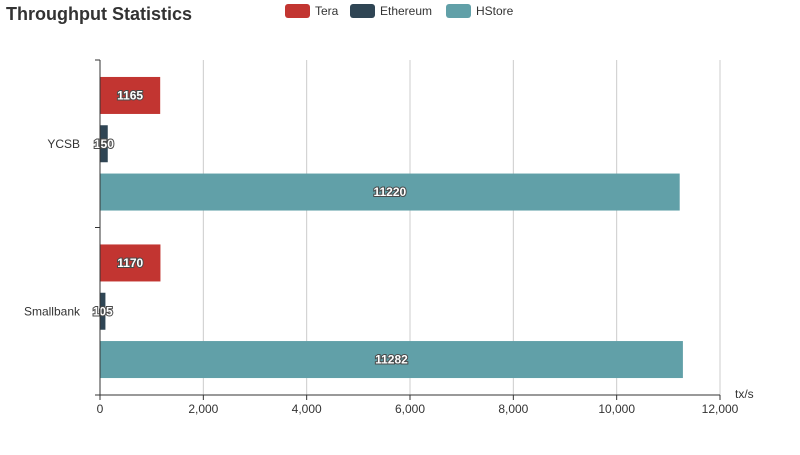  I want to click on legend-label-ethereum: Ethereum, so click(406, 11).